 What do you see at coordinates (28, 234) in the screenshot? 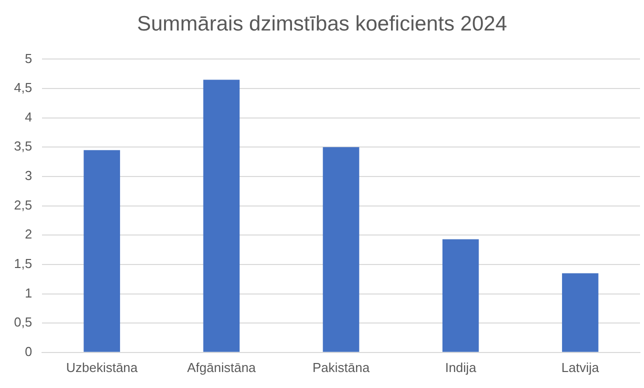
I see `y-tick-label: 2` at bounding box center [28, 234].